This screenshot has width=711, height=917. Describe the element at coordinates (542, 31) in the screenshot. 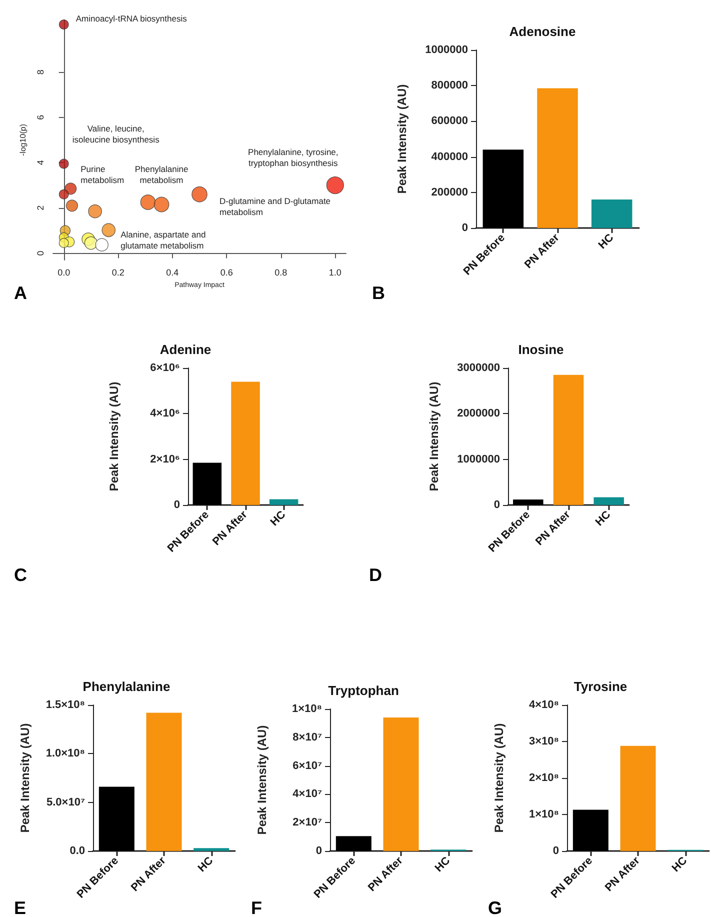

I see `chart-title: Adenosine` at that location.